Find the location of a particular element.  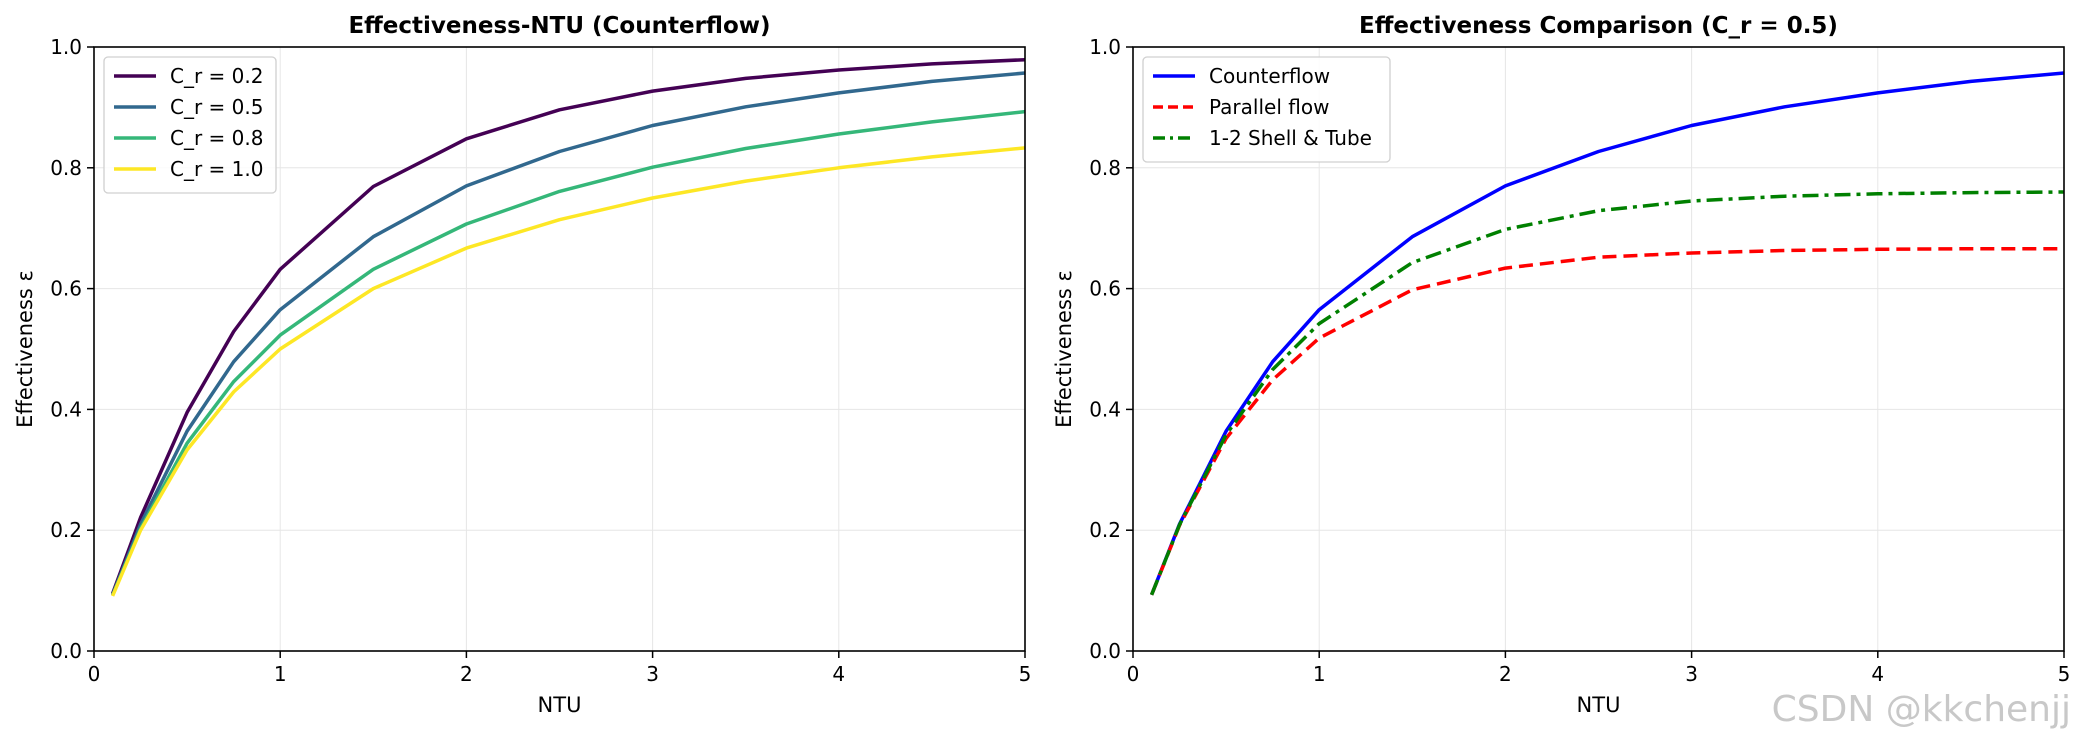

chart-title: Effectiveness Comparison (C_r = 0.5) is located at coordinates (1598, 26).